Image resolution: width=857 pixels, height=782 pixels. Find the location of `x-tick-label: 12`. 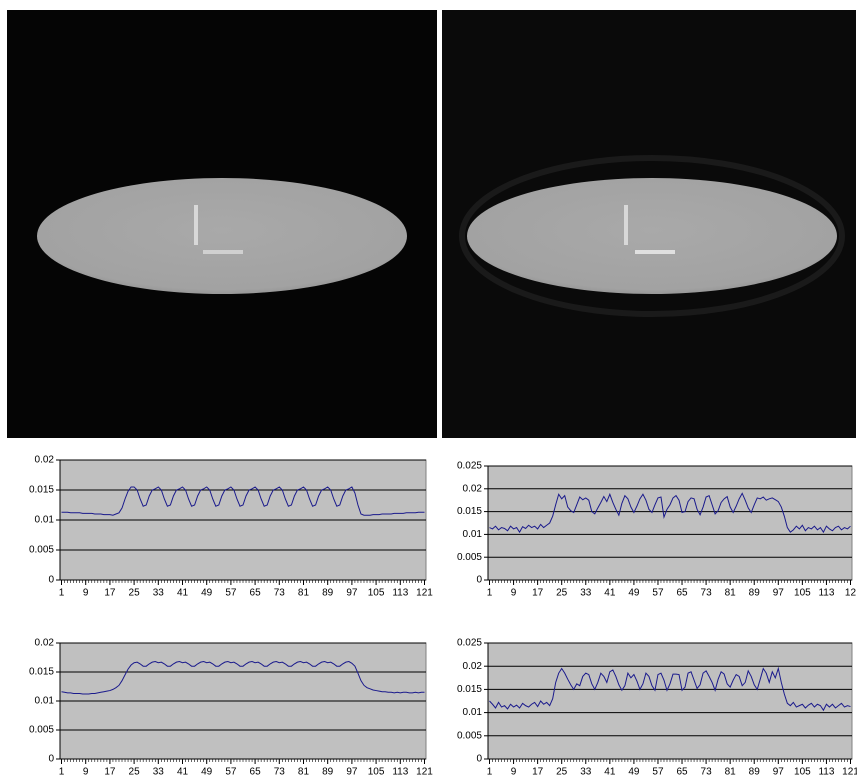

x-tick-label: 12 is located at coordinates (851, 593).